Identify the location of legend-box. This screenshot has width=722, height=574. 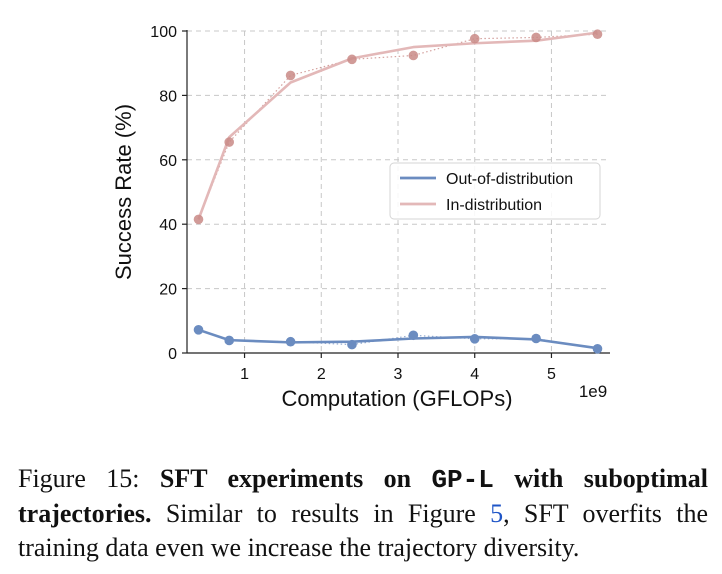
(495, 191).